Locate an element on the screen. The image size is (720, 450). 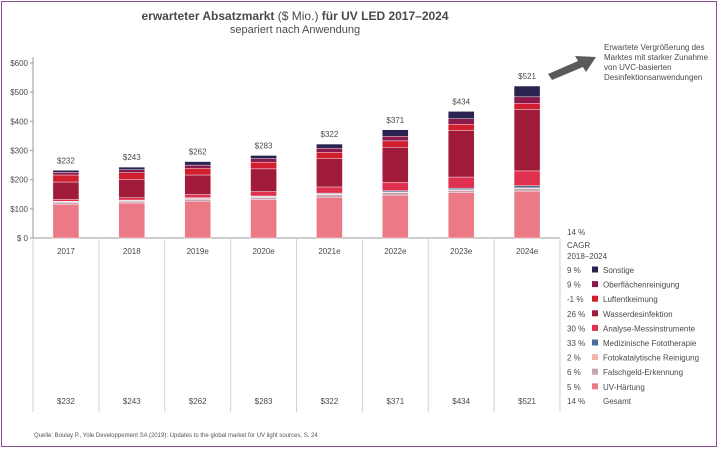
x-tick-label: 2024e is located at coordinates (527, 251).